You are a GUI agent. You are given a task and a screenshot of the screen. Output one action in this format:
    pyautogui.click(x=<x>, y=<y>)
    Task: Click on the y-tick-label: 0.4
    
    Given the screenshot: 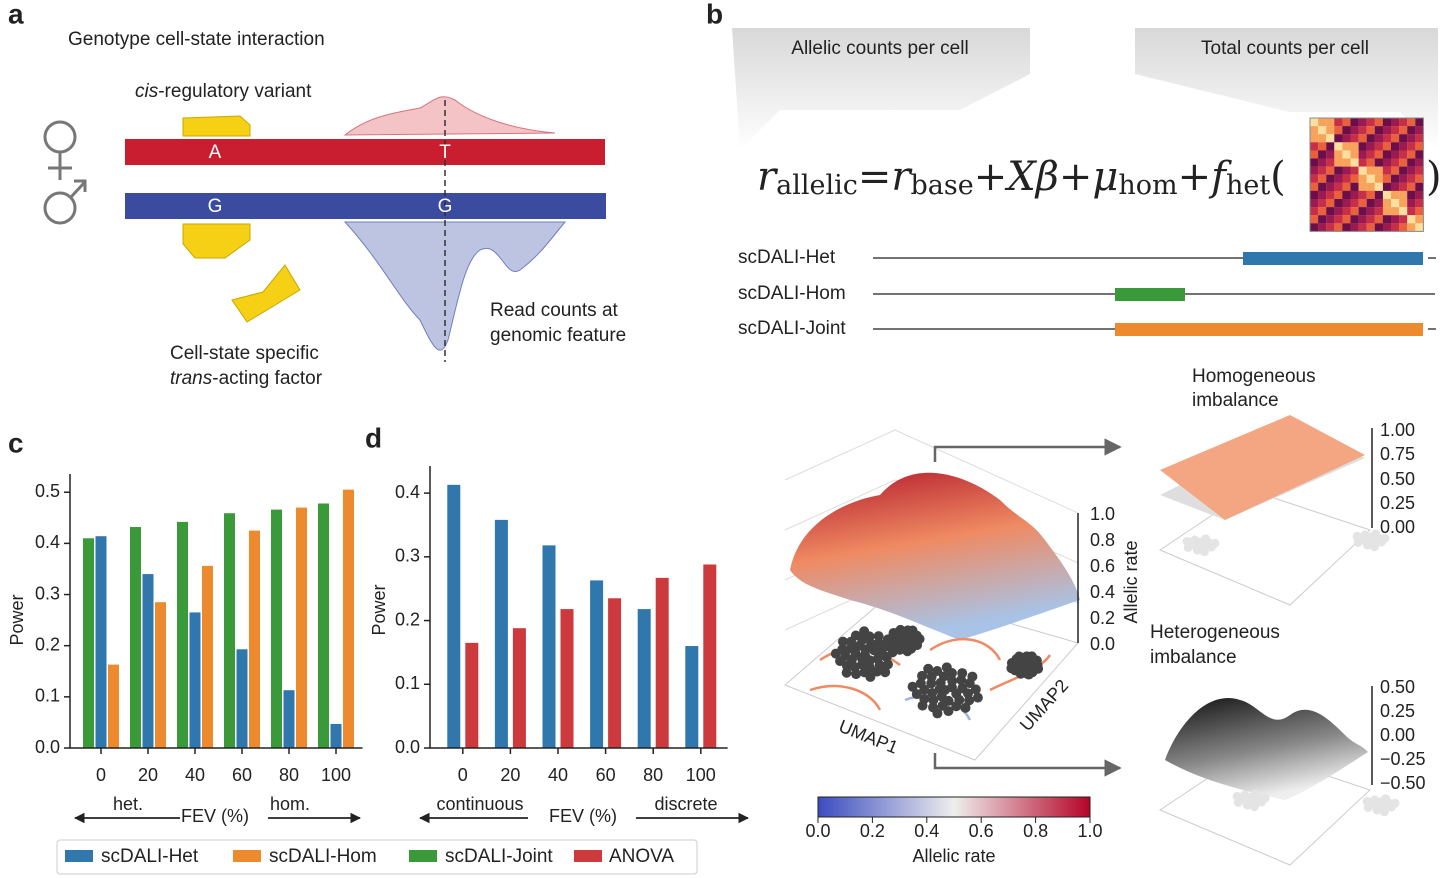 What is the action you would take?
    pyautogui.click(x=47, y=542)
    